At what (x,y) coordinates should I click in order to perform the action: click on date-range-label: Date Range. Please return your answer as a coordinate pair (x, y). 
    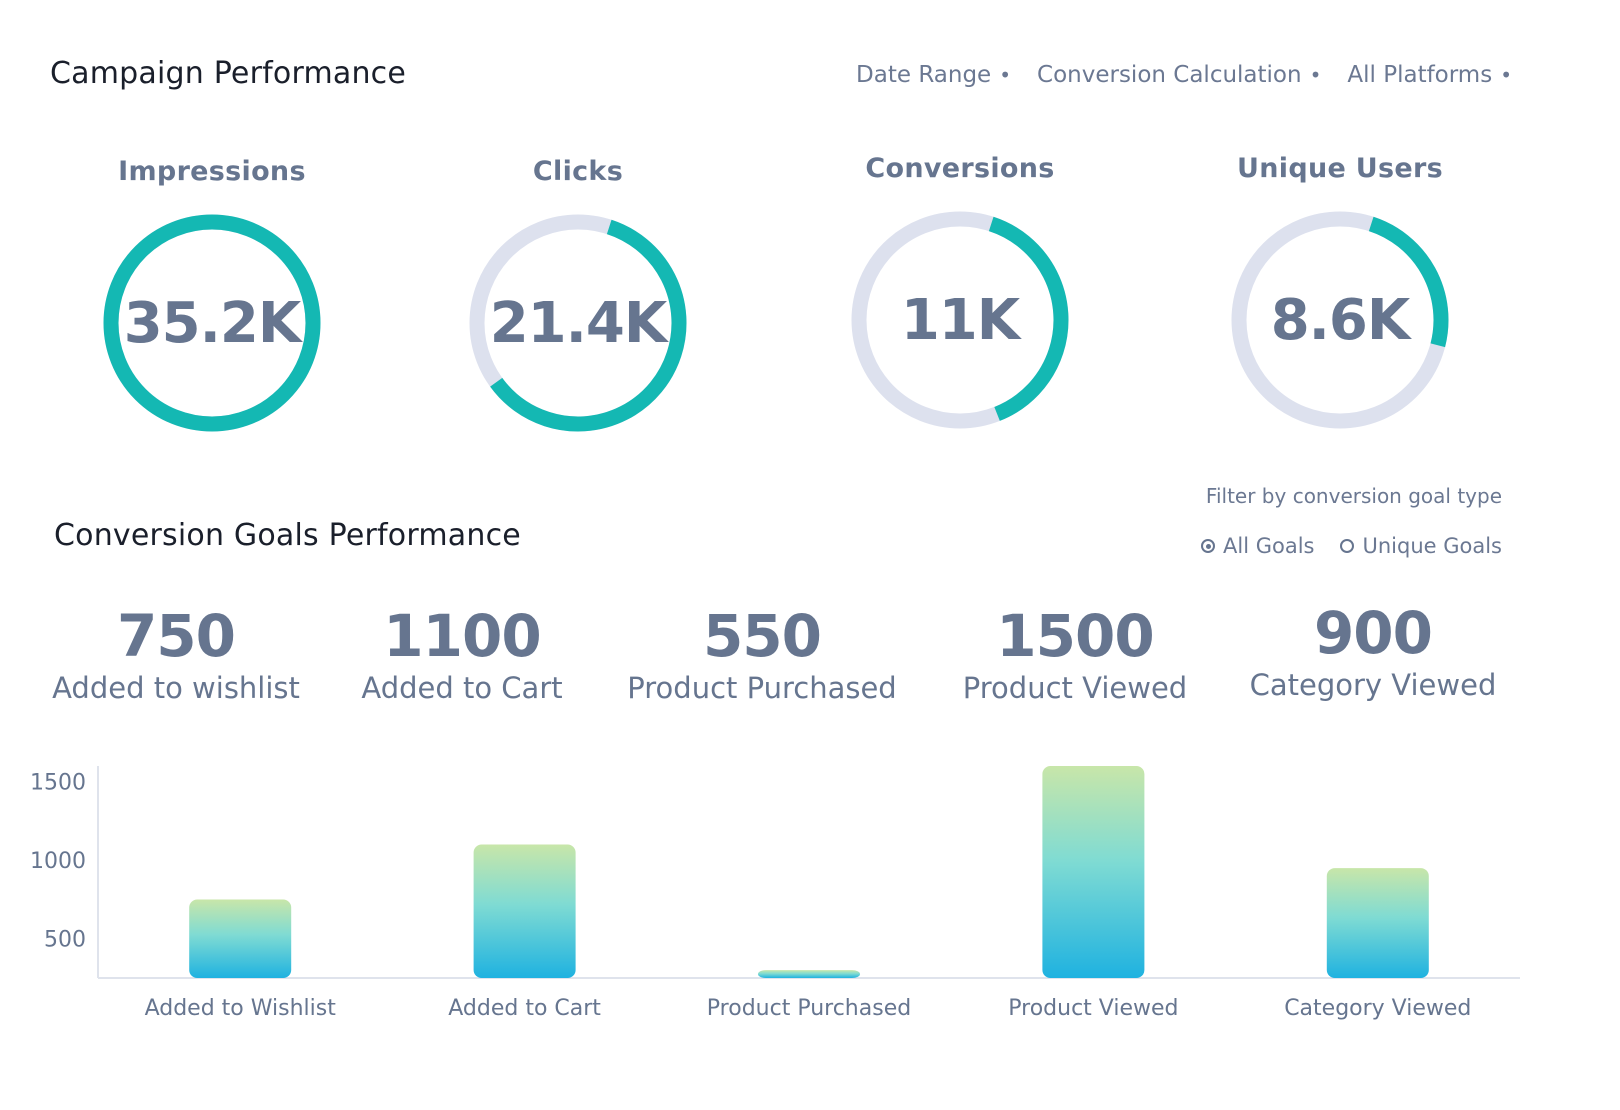
    Looking at the image, I should click on (924, 75).